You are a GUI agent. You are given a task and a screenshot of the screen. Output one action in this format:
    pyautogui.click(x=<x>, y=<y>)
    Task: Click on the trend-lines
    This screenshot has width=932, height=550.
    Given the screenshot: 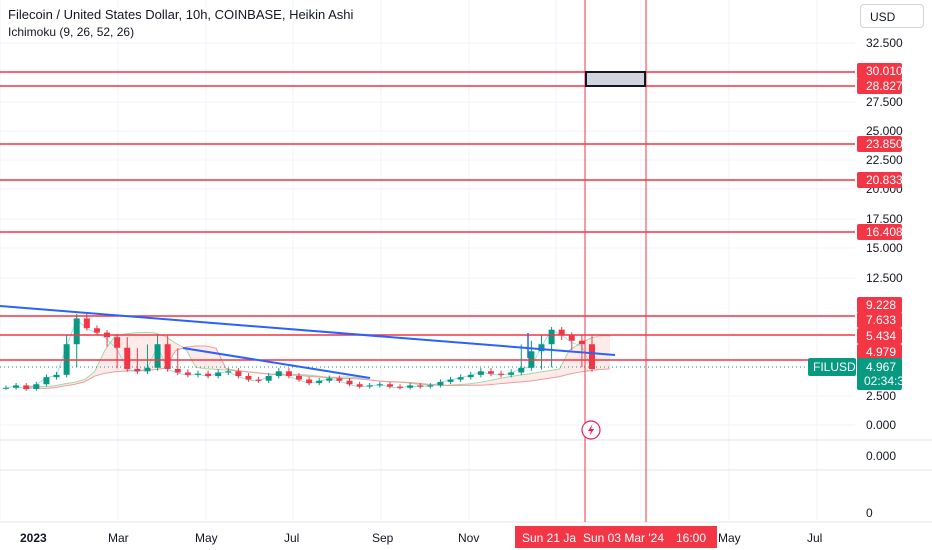 What is the action you would take?
    pyautogui.click(x=308, y=342)
    